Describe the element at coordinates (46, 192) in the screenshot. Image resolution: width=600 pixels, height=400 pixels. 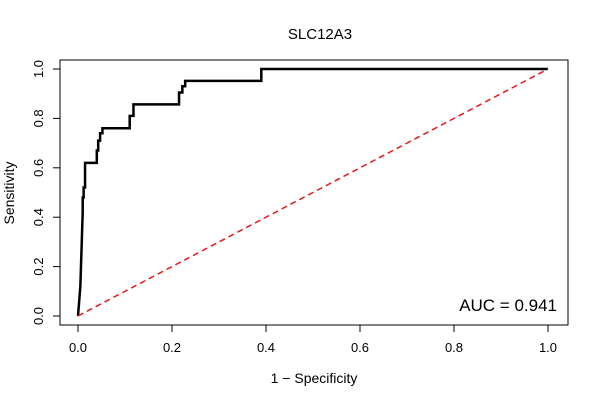
I see `y-axis: 0.0 0.2 0.4 0.6 0.8 1.0` at that location.